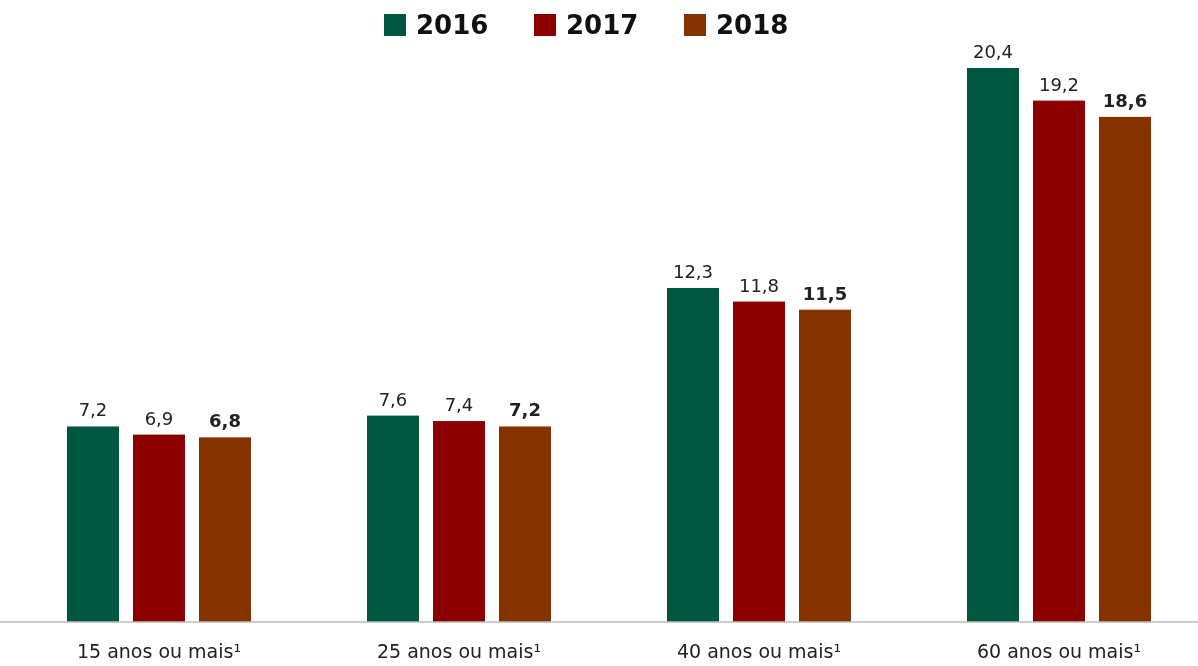 Image resolution: width=1198 pixels, height=666 pixels. I want to click on legend-label: 2018, so click(752, 25).